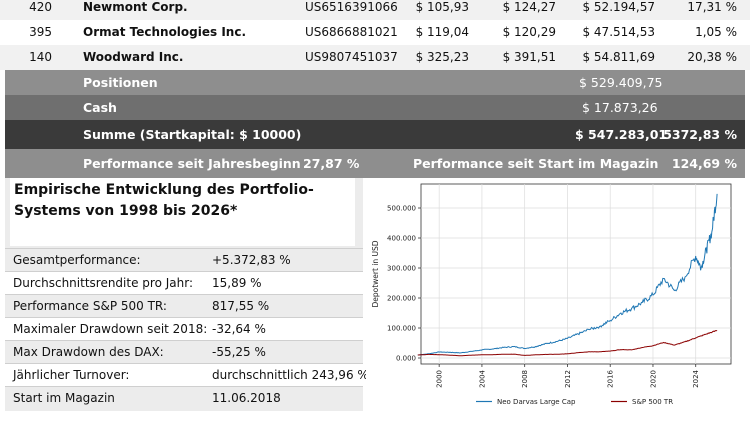 This screenshot has width=750, height=421. What do you see at coordinates (77, 260) in the screenshot?
I see `stat-key: Gesamtperformance:` at bounding box center [77, 260].